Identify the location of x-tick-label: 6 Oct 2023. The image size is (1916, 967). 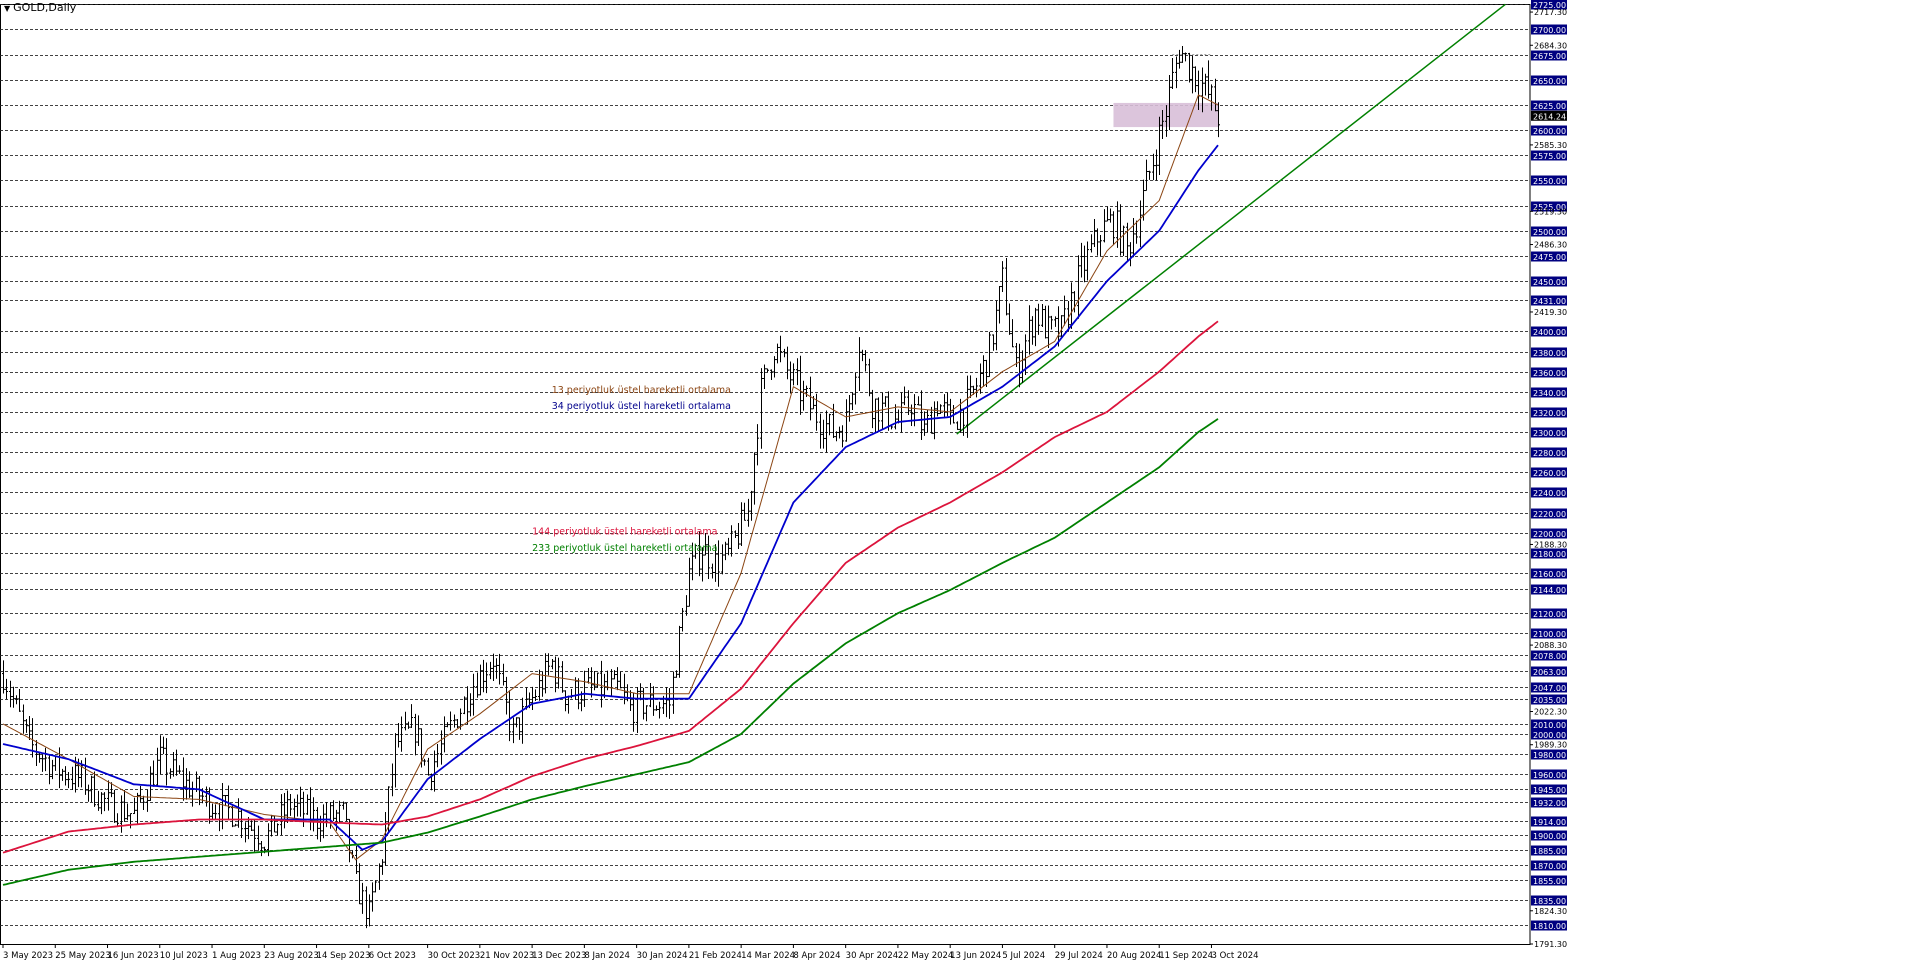
(392, 956).